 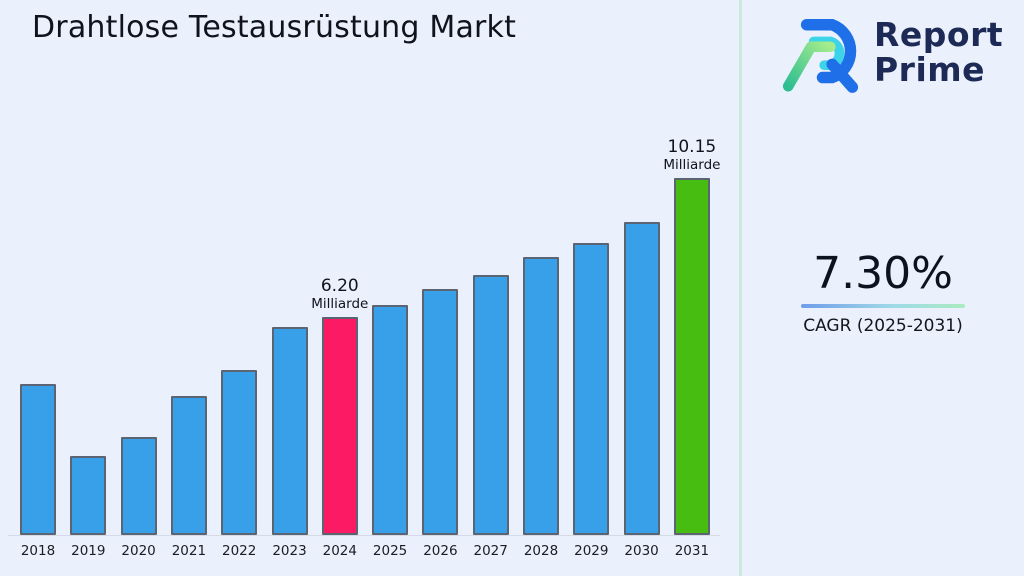 I want to click on year-label-2027: 2027, so click(x=490, y=551).